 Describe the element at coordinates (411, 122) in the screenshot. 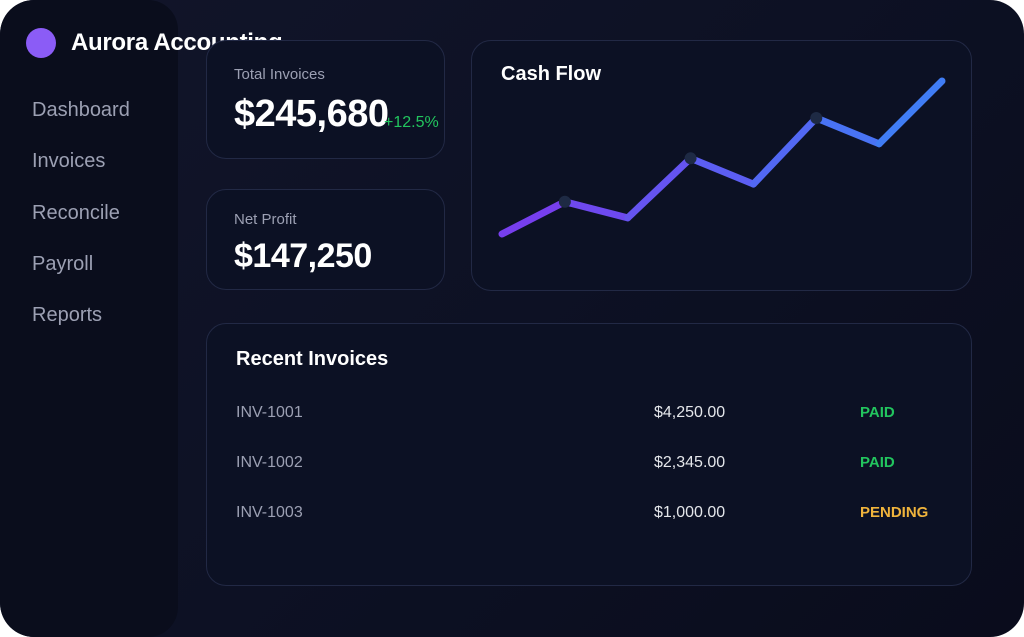

I see `total-invoices-change: +12.5%` at that location.